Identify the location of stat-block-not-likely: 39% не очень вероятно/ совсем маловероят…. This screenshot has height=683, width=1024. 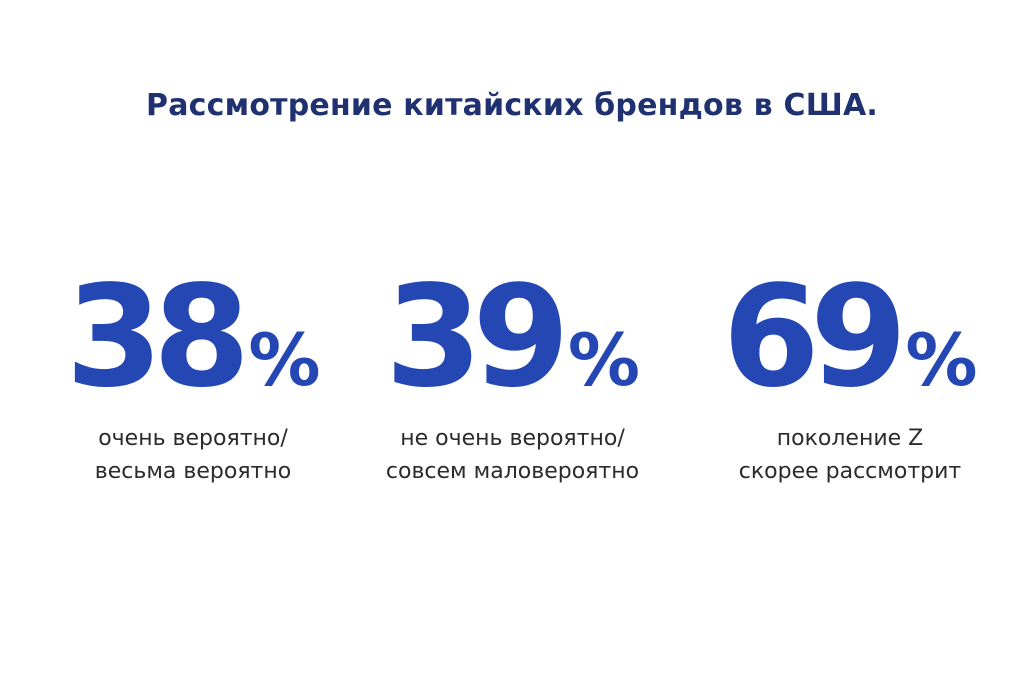
(512, 378).